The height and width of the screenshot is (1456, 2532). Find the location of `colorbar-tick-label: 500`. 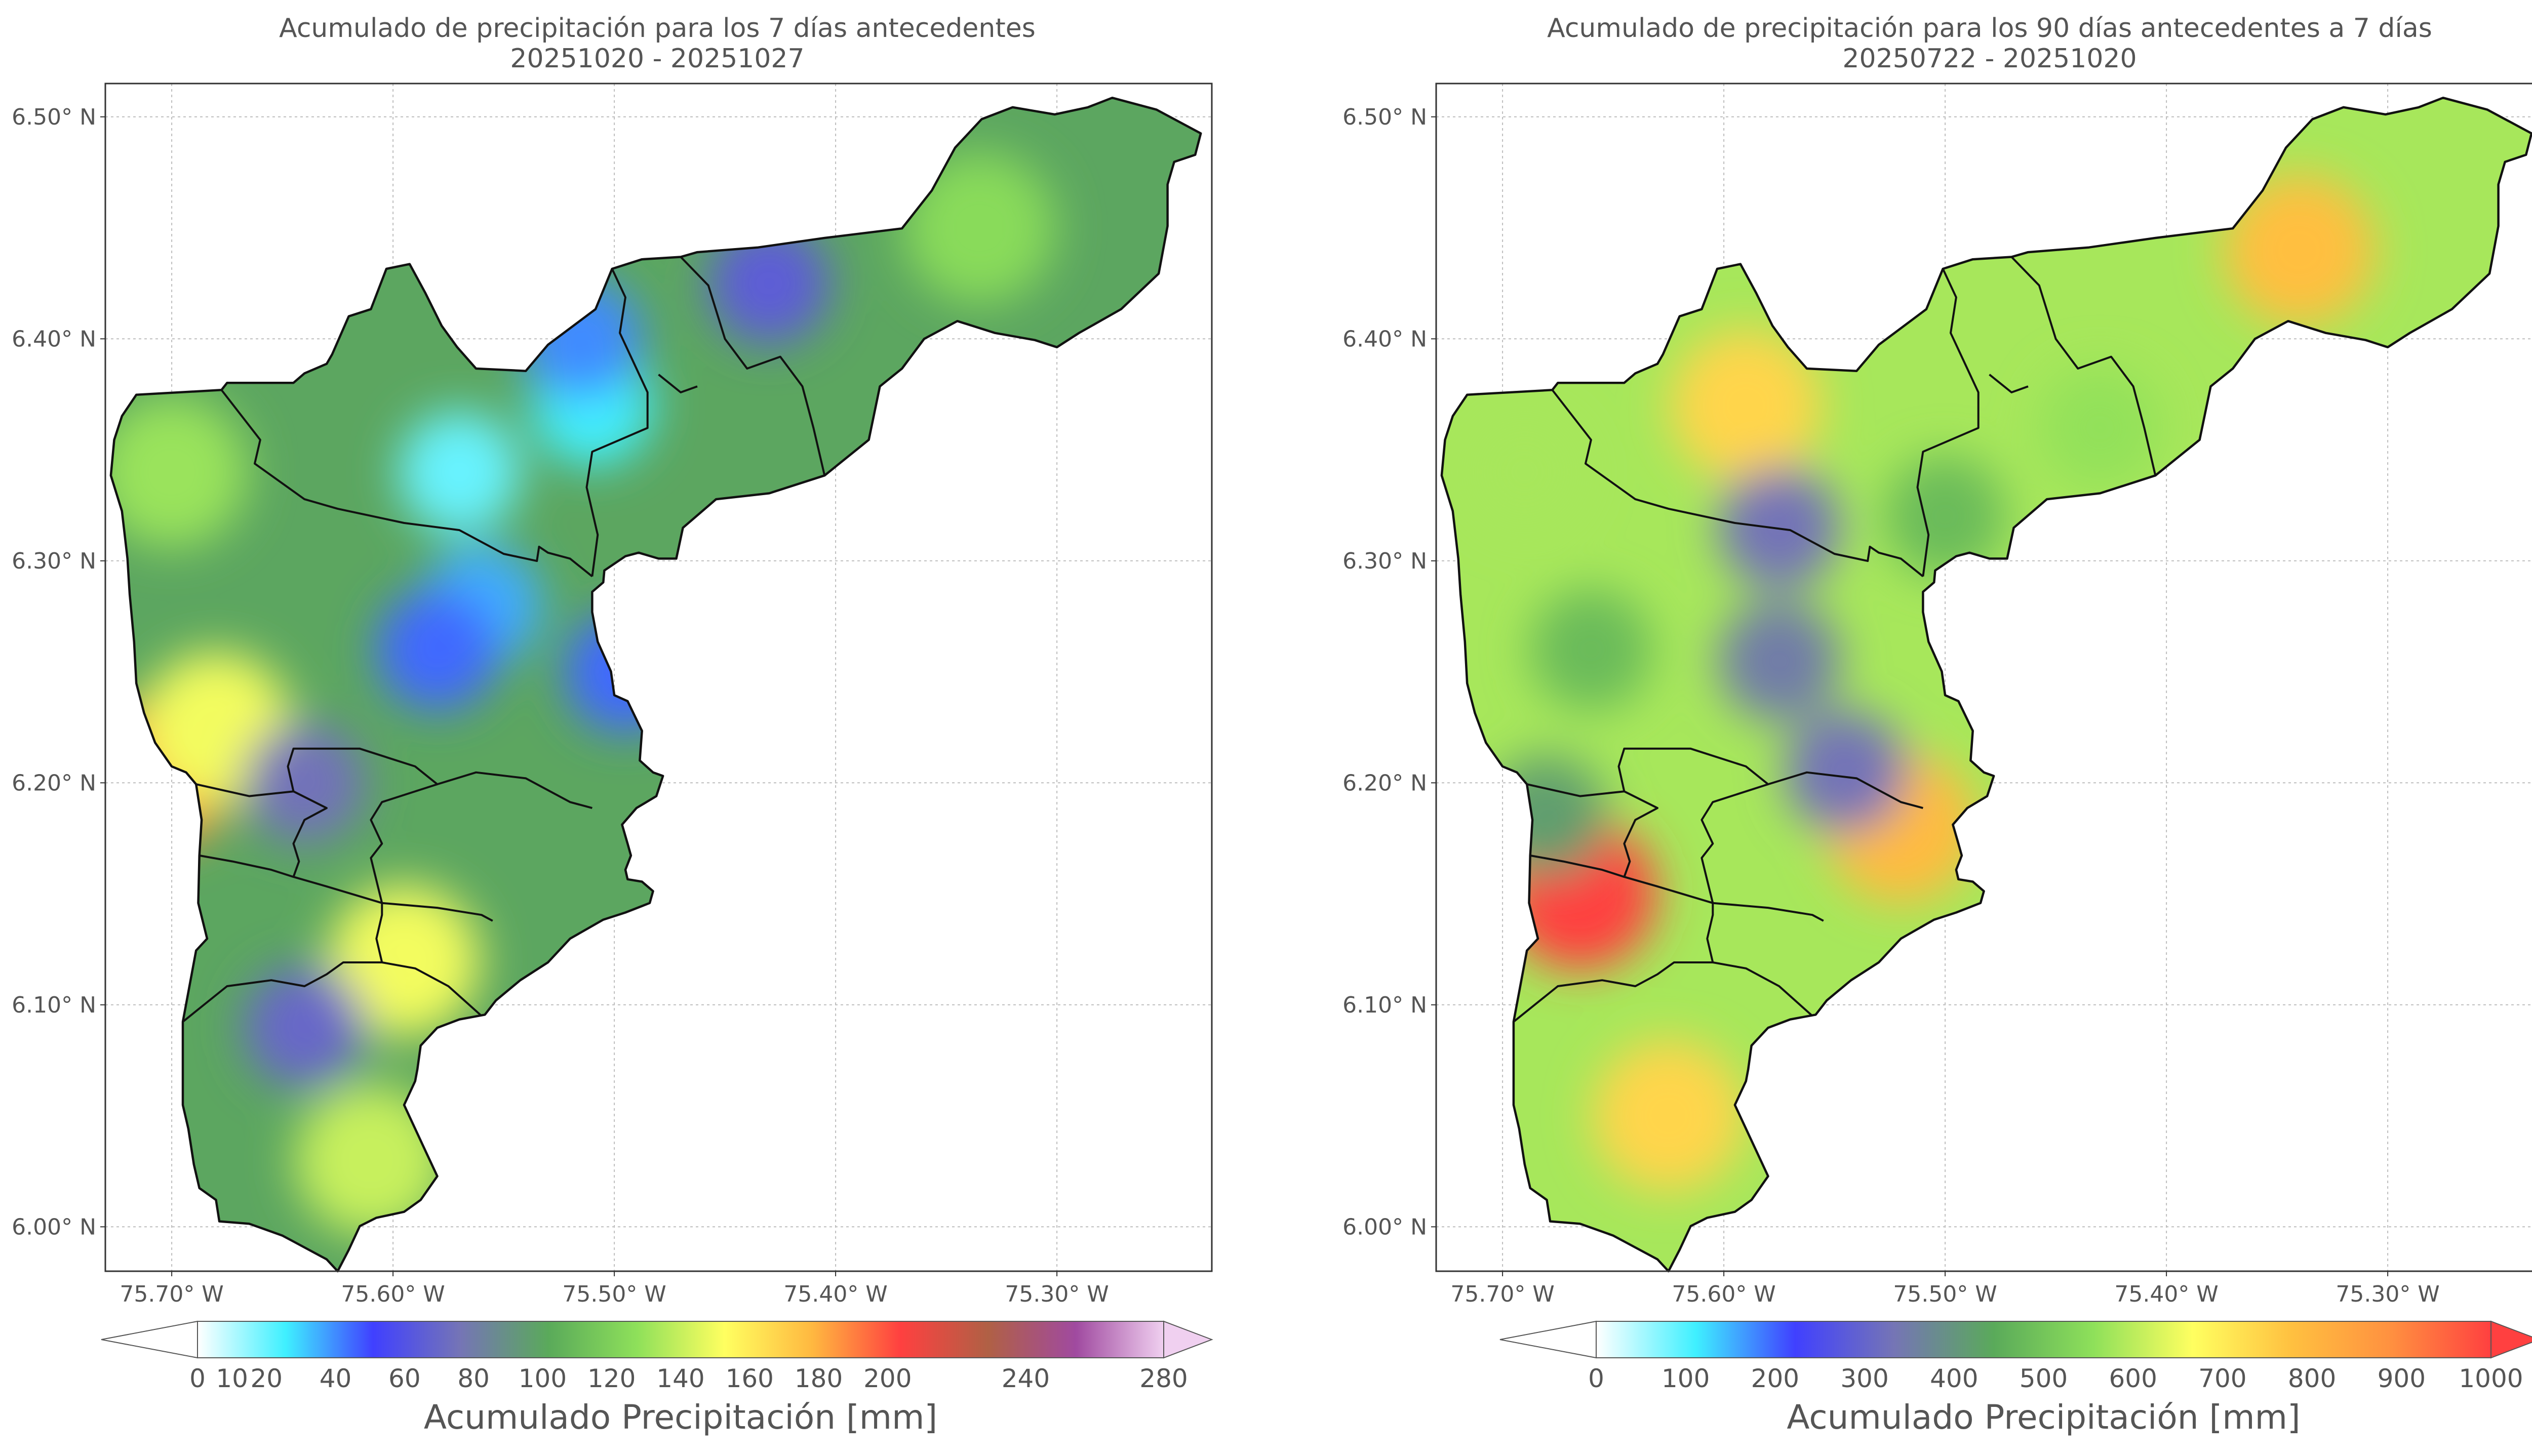

colorbar-tick-label: 500 is located at coordinates (2044, 1378).